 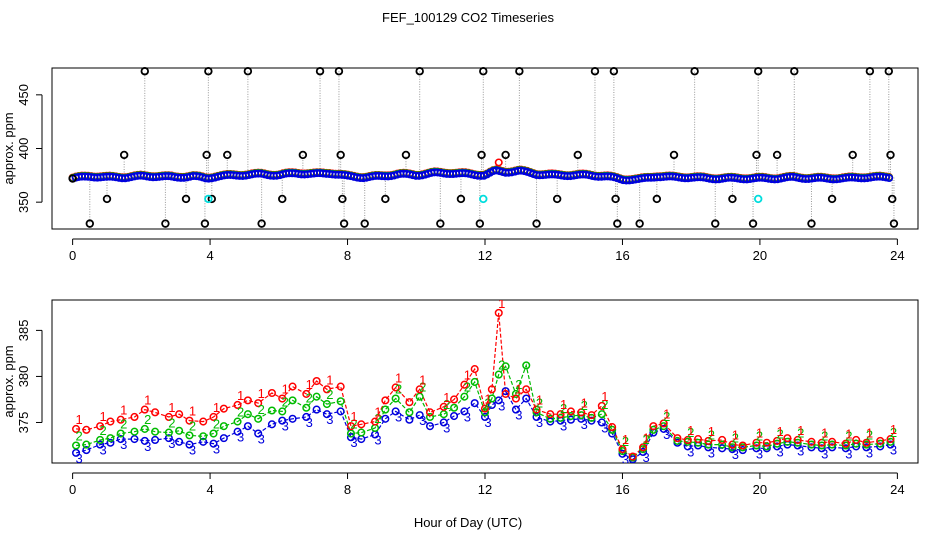 I want to click on x-tick-label: 20, so click(x=760, y=489).